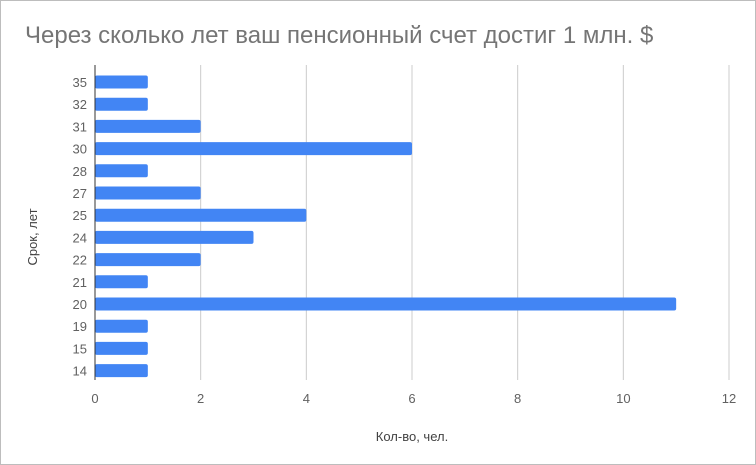  I want to click on y-tick-label: 15, so click(80, 348).